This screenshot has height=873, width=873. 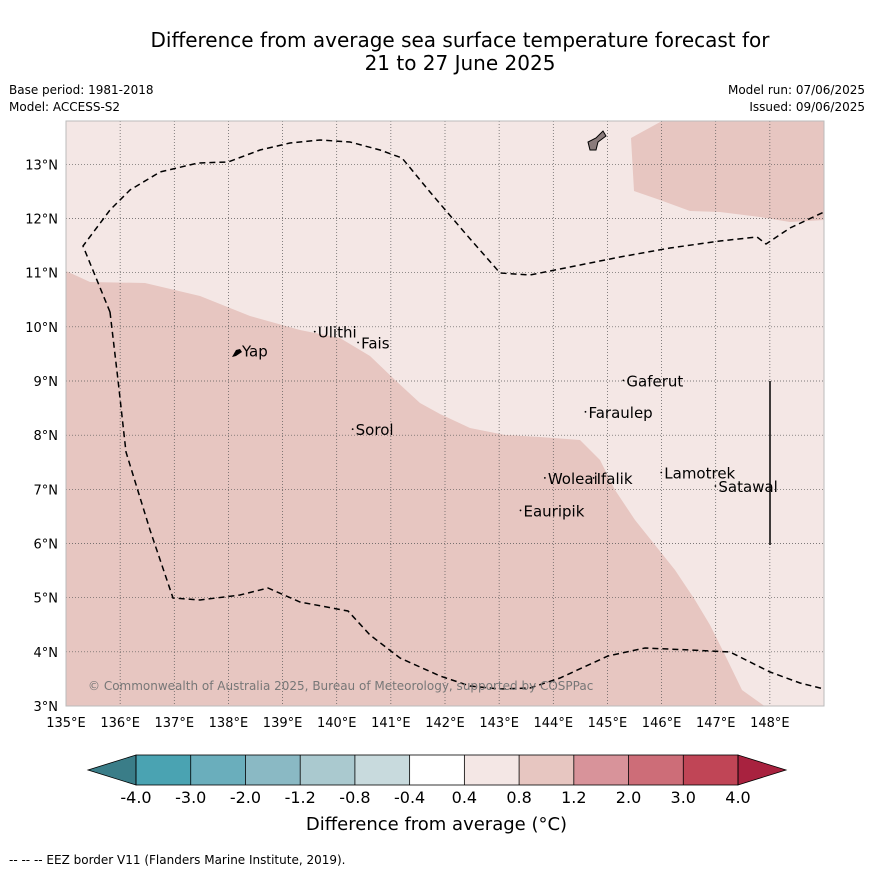 I want to click on lat-tick-label: 6°N, so click(x=46, y=545).